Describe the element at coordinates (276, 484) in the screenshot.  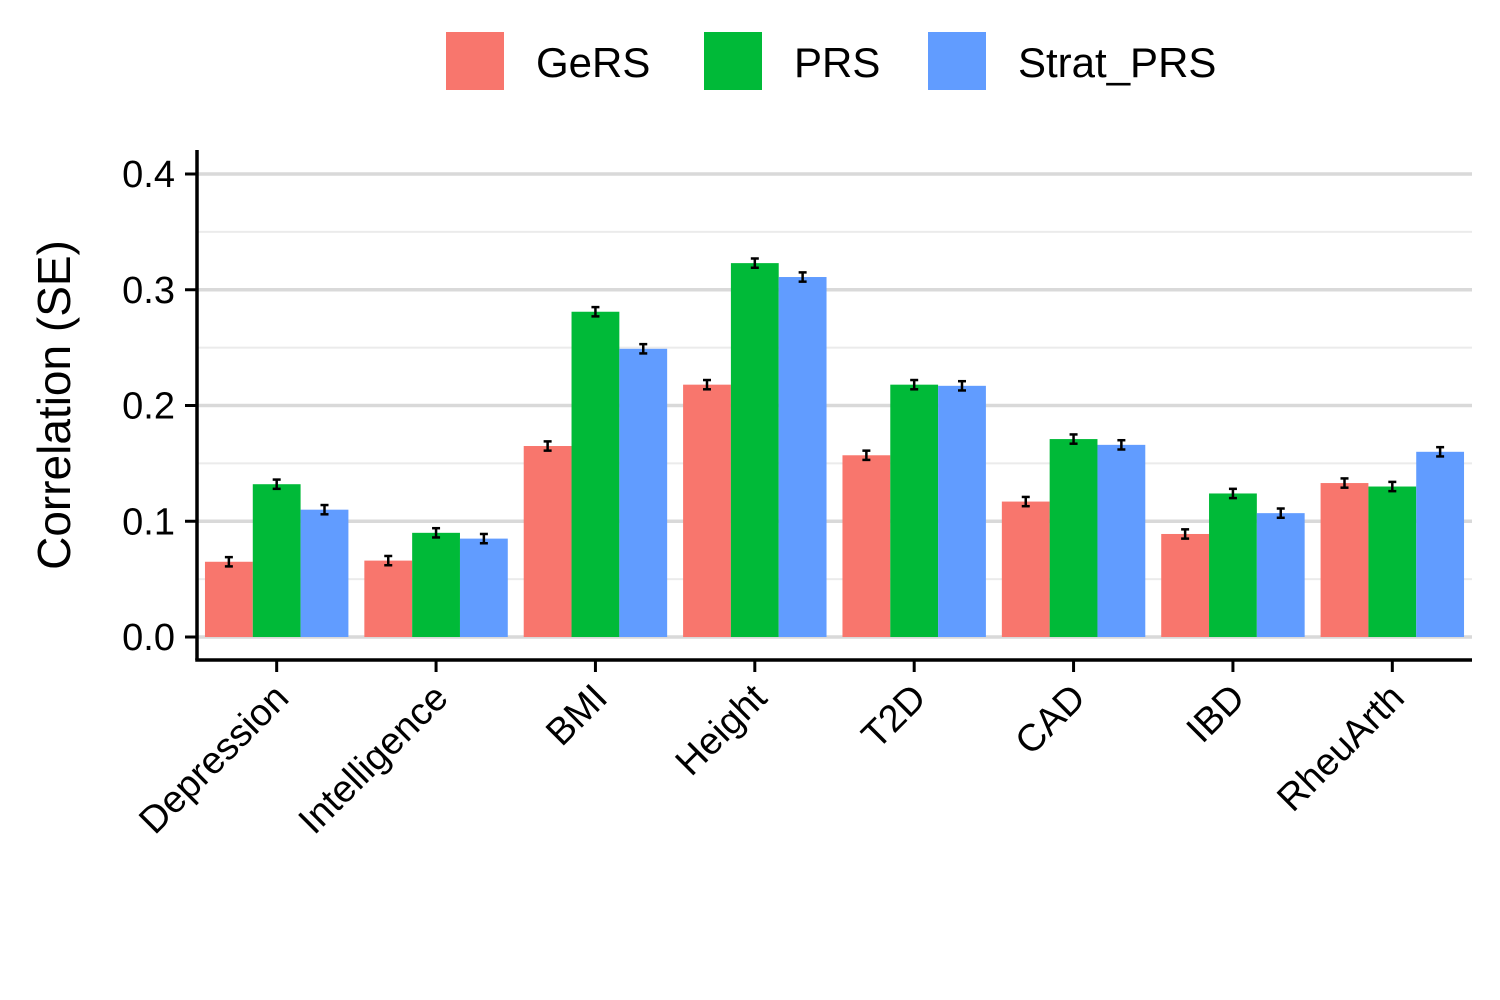
I see `error-bar-PRS-Depression` at that location.